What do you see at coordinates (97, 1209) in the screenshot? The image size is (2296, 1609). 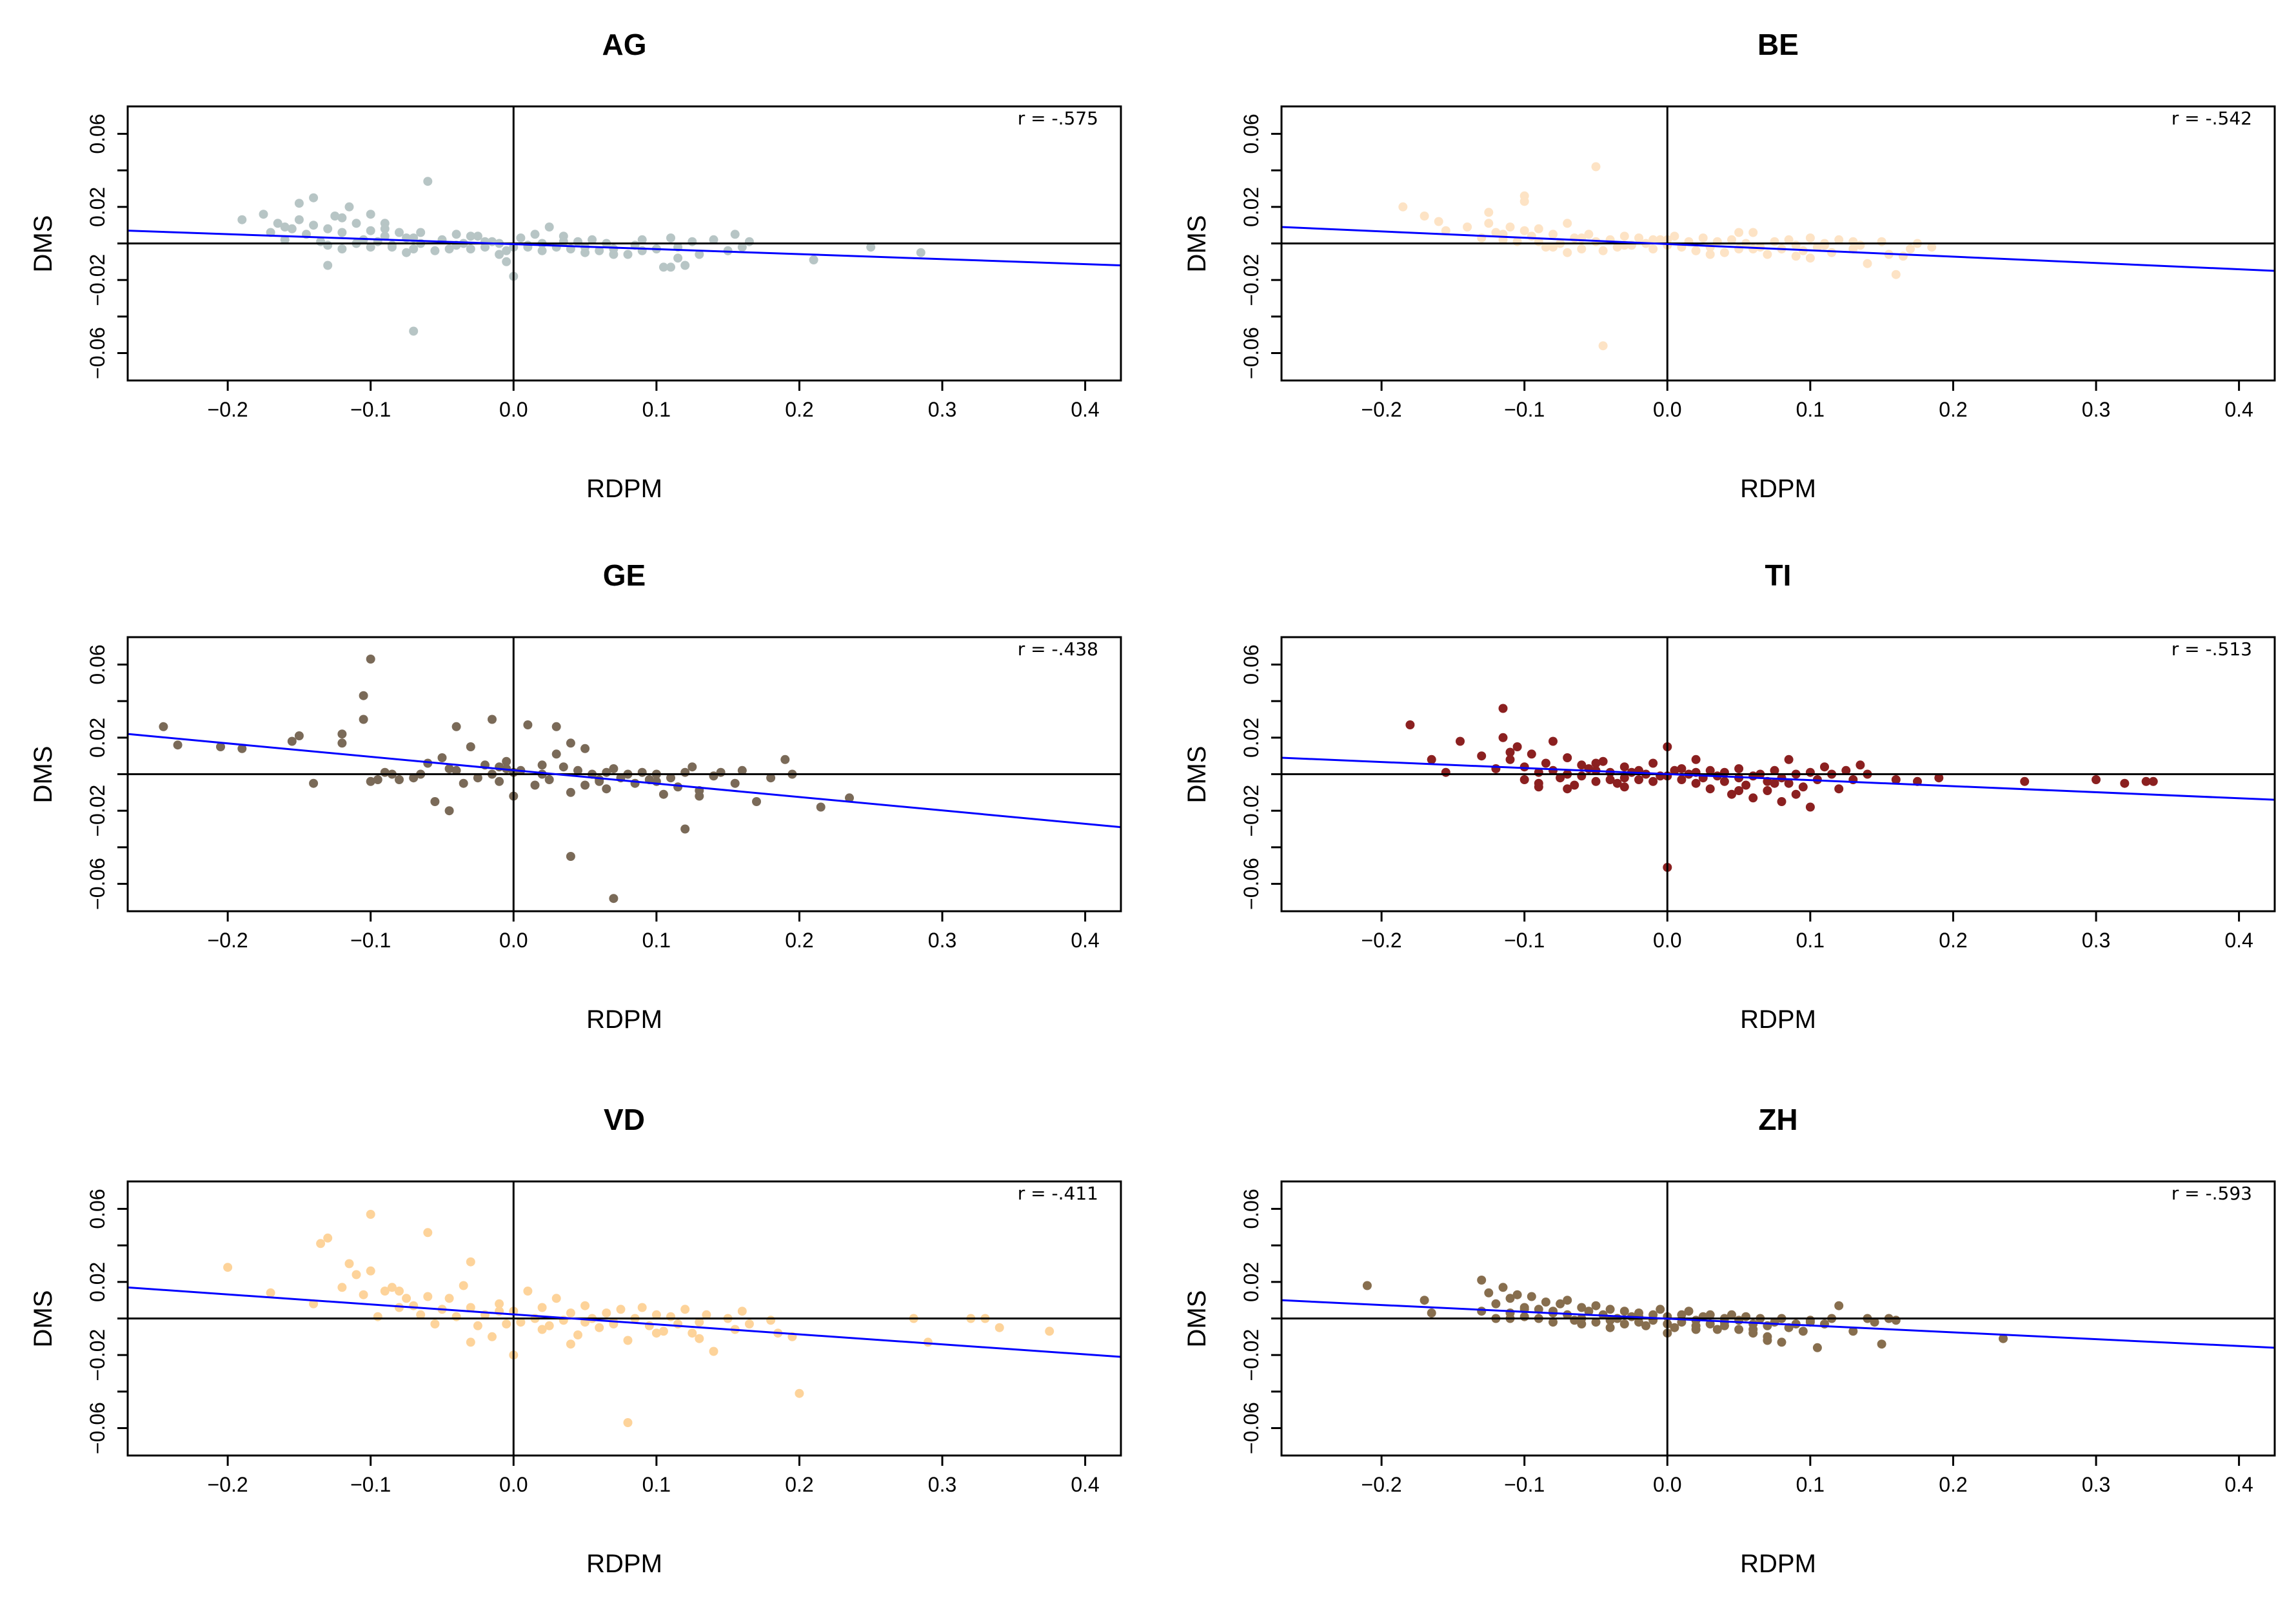 I see `y-tick-label: 0.06` at bounding box center [97, 1209].